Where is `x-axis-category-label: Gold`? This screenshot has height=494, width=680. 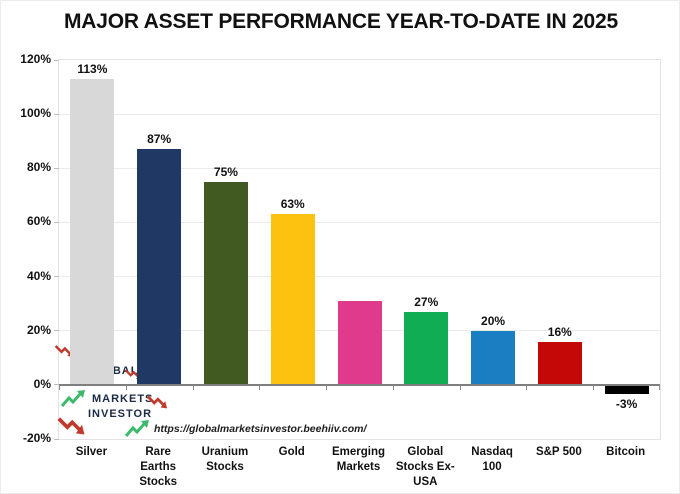
x-axis-category-label: Gold is located at coordinates (291, 452).